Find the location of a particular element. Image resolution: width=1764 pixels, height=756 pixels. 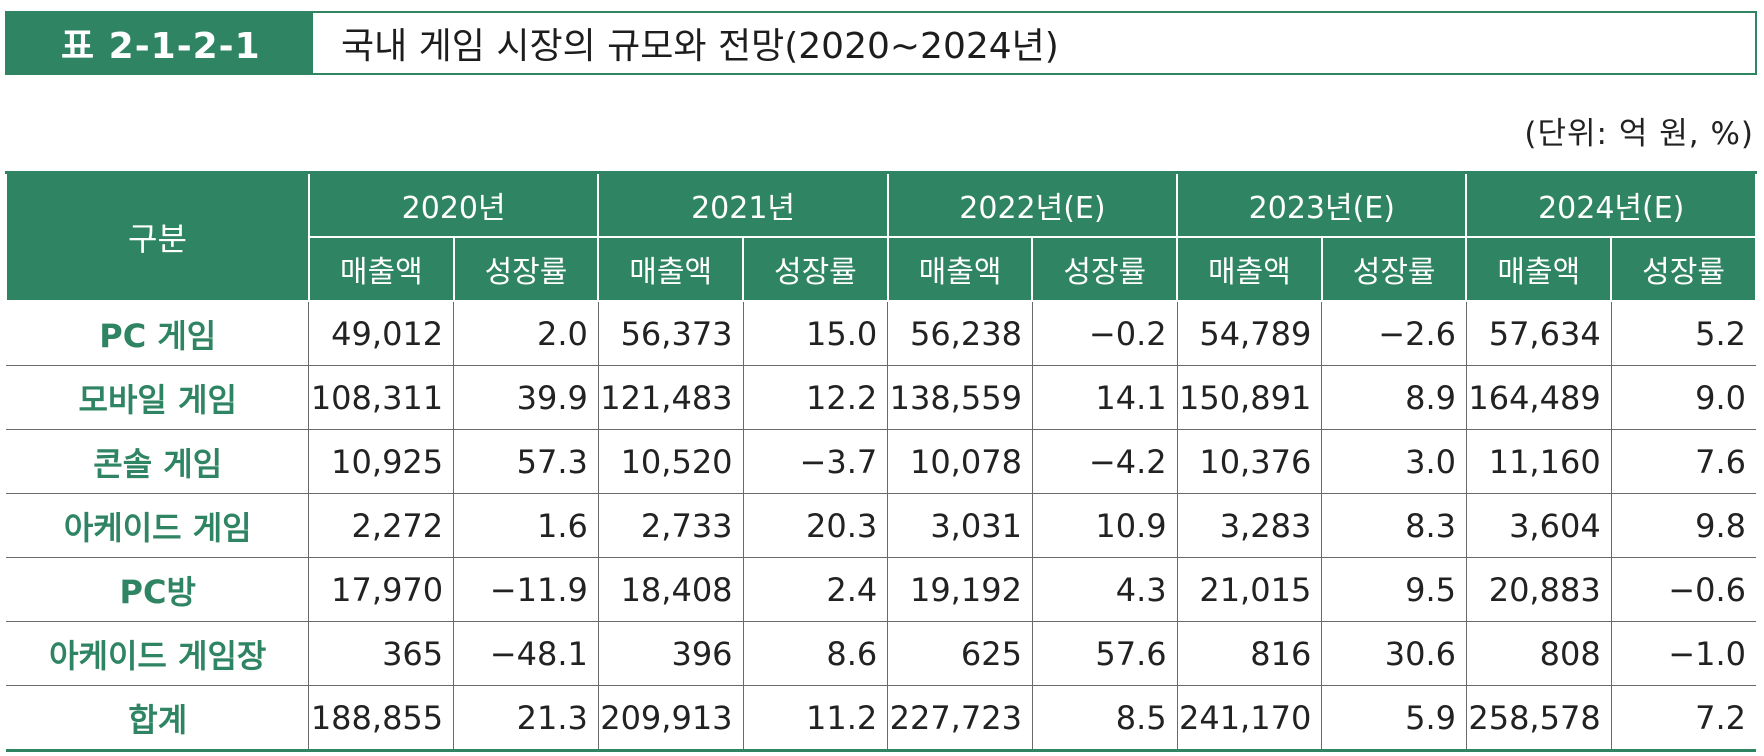

growth-cell: 14.1 is located at coordinates (1104, 397).